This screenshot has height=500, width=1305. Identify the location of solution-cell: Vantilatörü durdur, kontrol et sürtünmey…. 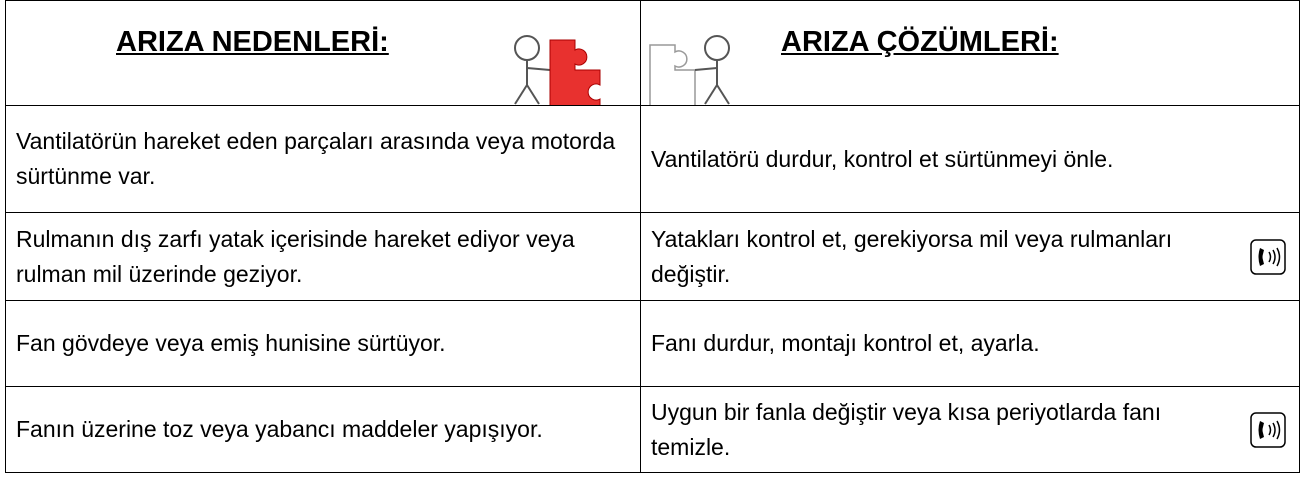
(970, 159).